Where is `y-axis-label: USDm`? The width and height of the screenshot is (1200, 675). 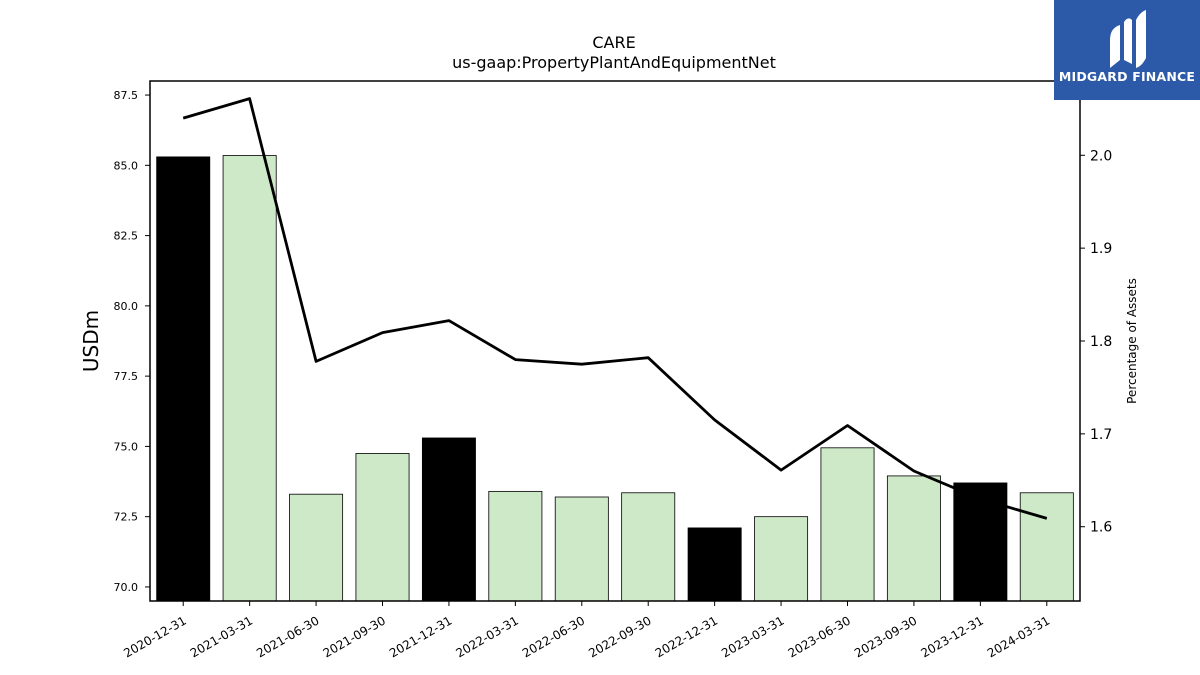 y-axis-label: USDm is located at coordinates (91, 341).